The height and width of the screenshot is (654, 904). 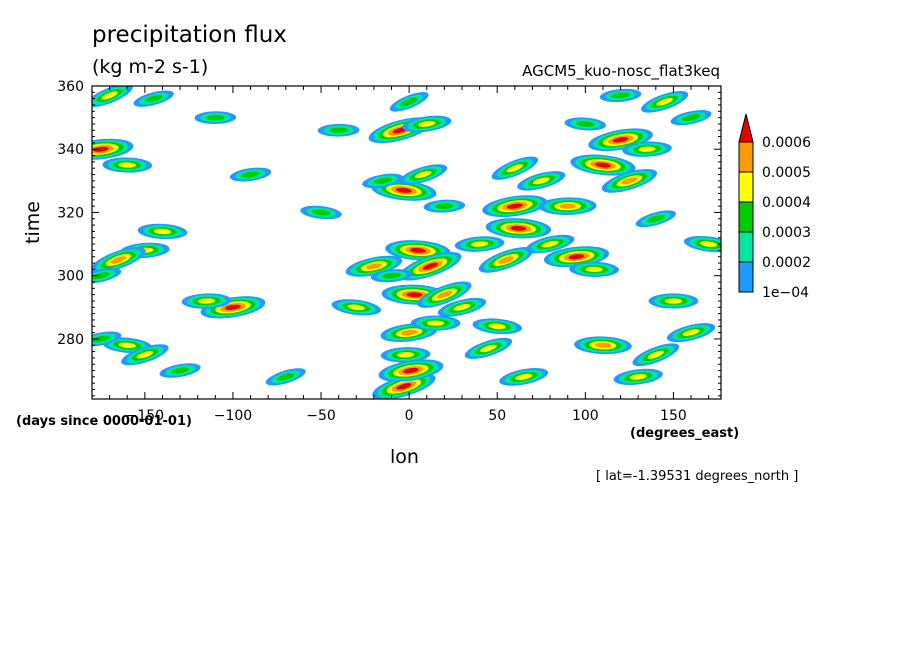 I want to click on slice-label: [ lat=-1.39531 degrees_north ], so click(x=697, y=476).